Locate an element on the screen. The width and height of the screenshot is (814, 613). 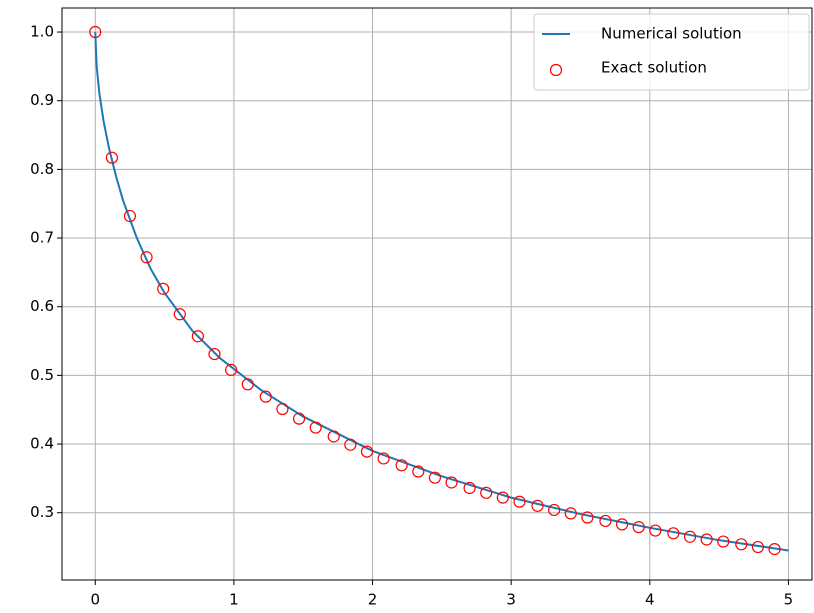
legend-box is located at coordinates (671, 52).